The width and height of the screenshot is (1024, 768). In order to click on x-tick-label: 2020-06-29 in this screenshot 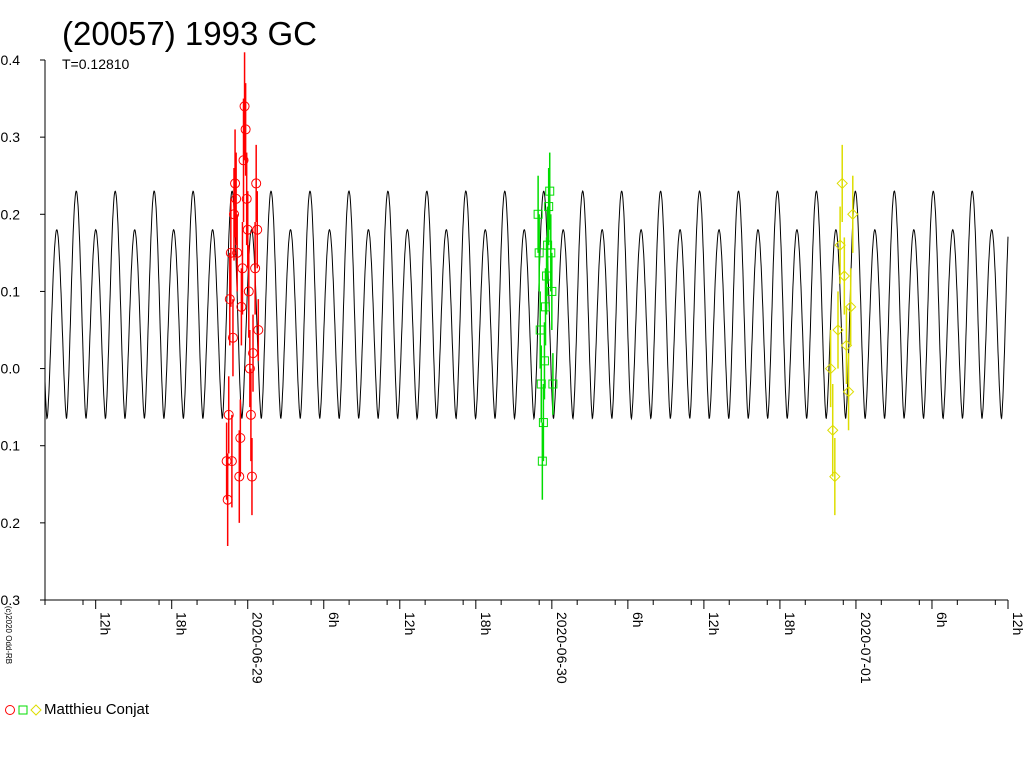, I will do `click(258, 648)`.